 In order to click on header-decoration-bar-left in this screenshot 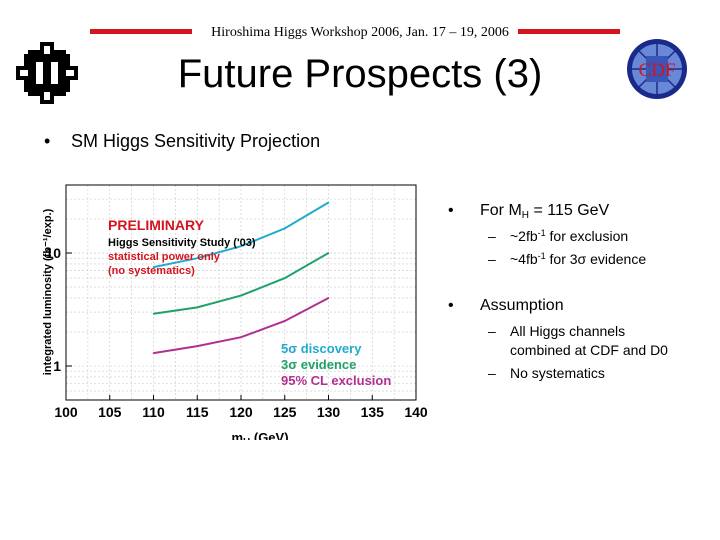, I will do `click(141, 31)`.